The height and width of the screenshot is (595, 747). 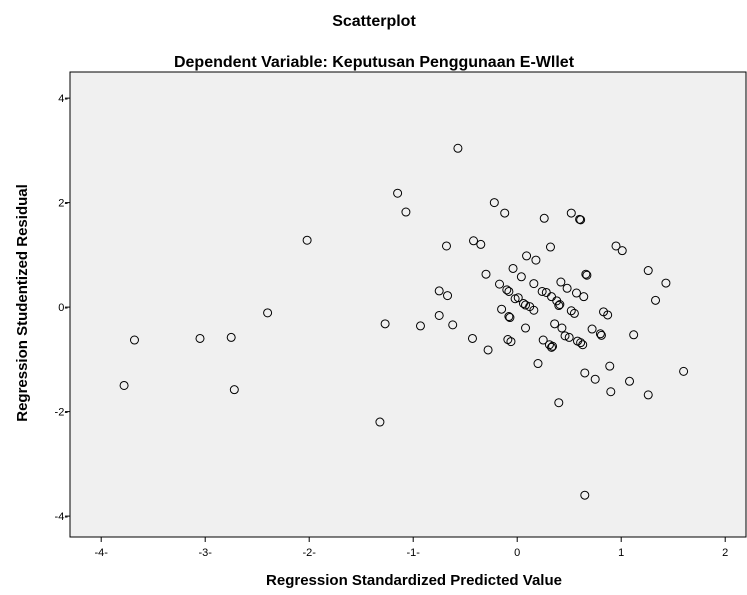 What do you see at coordinates (63, 99) in the screenshot?
I see `y-tick-label: 4-` at bounding box center [63, 99].